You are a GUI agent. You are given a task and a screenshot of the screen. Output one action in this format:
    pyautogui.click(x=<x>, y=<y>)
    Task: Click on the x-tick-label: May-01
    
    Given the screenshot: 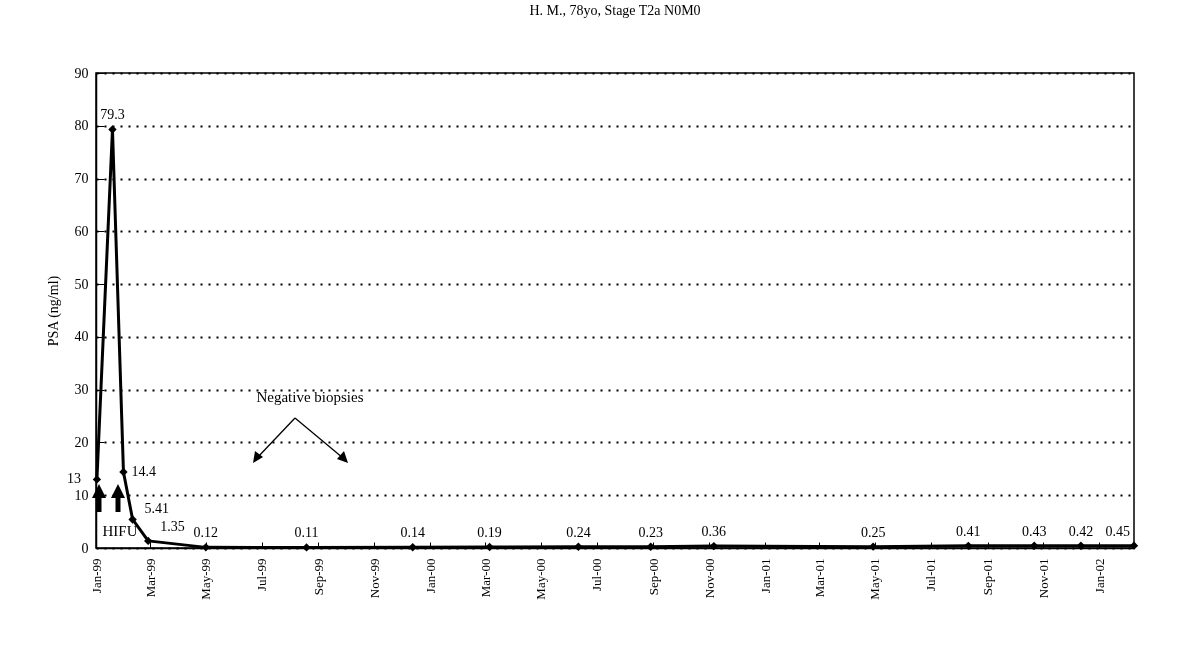 What is the action you would take?
    pyautogui.click(x=875, y=579)
    